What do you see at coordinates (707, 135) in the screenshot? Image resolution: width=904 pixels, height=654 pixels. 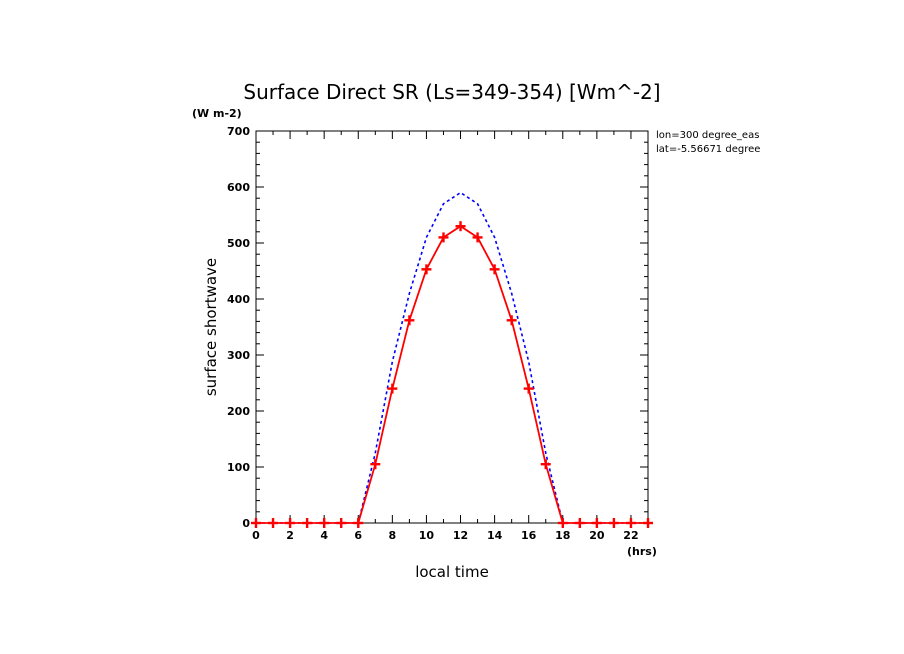 I see `info-line-lon: lon=300 degree_eas` at bounding box center [707, 135].